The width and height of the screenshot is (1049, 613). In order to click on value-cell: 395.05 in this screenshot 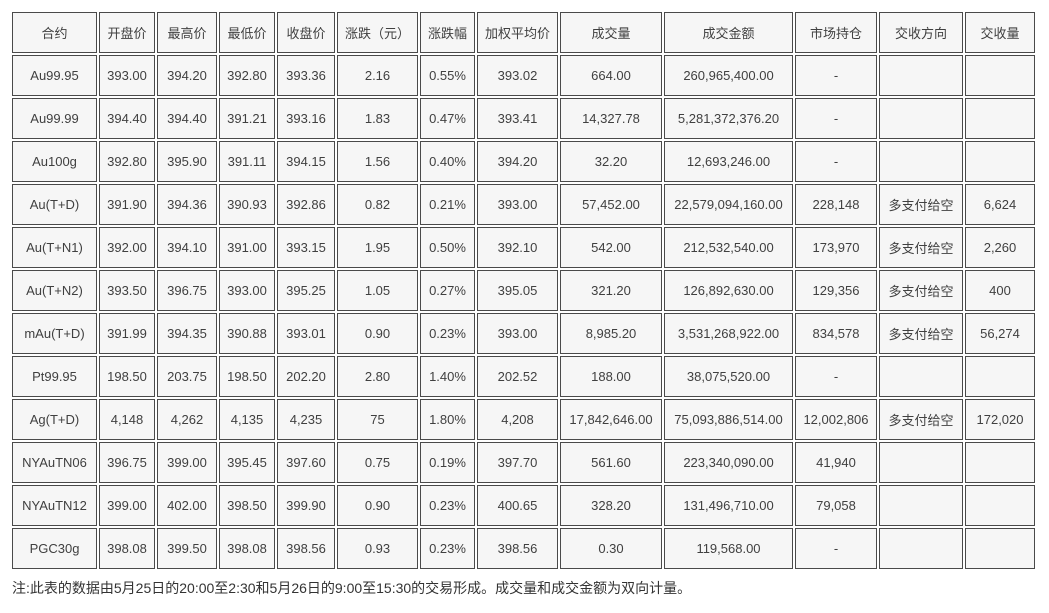, I will do `click(517, 290)`.